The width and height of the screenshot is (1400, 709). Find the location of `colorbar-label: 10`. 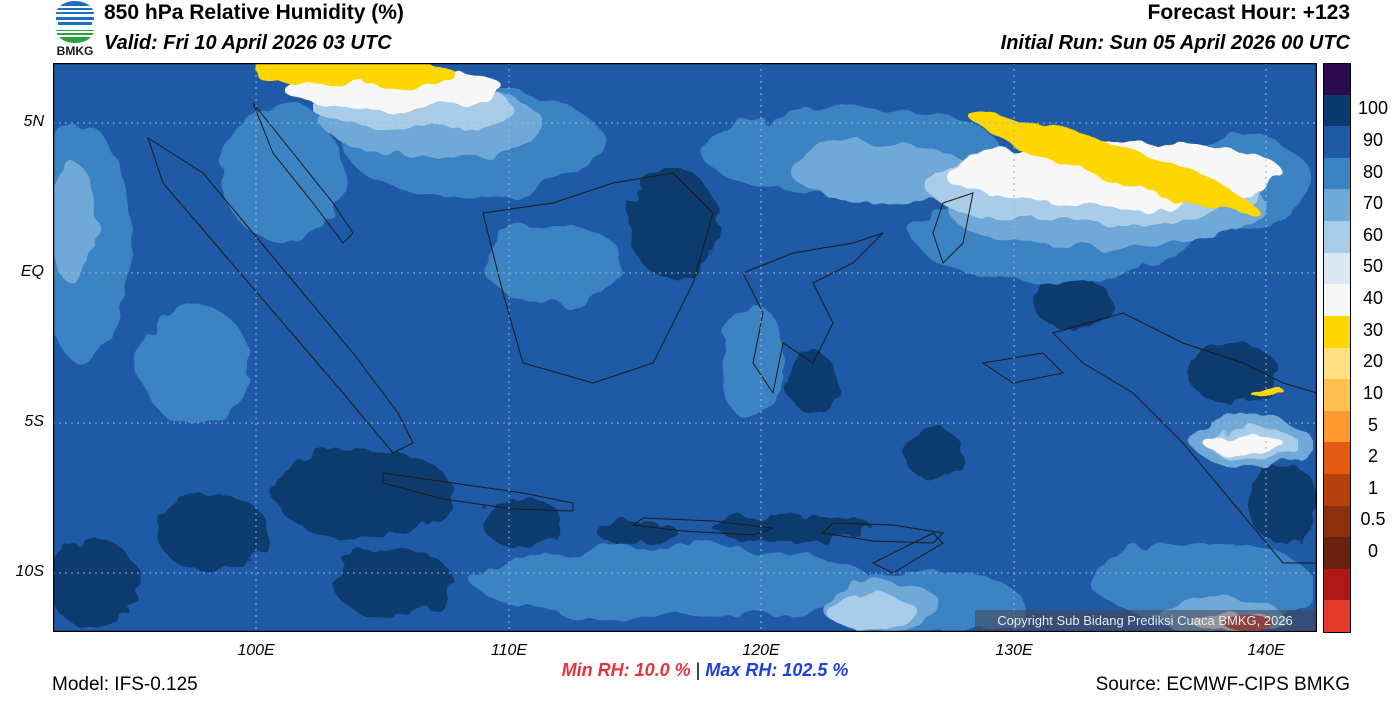

colorbar-label: 10 is located at coordinates (1373, 392).